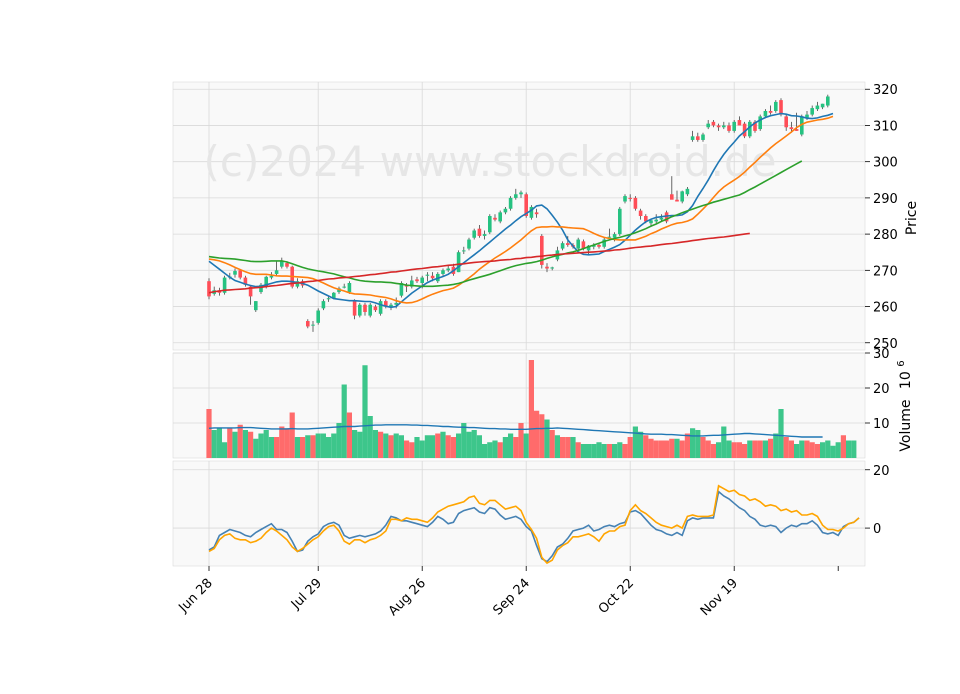  What do you see at coordinates (616, 596) in the screenshot?
I see `x-tick-label-4: Oct 22` at bounding box center [616, 596].